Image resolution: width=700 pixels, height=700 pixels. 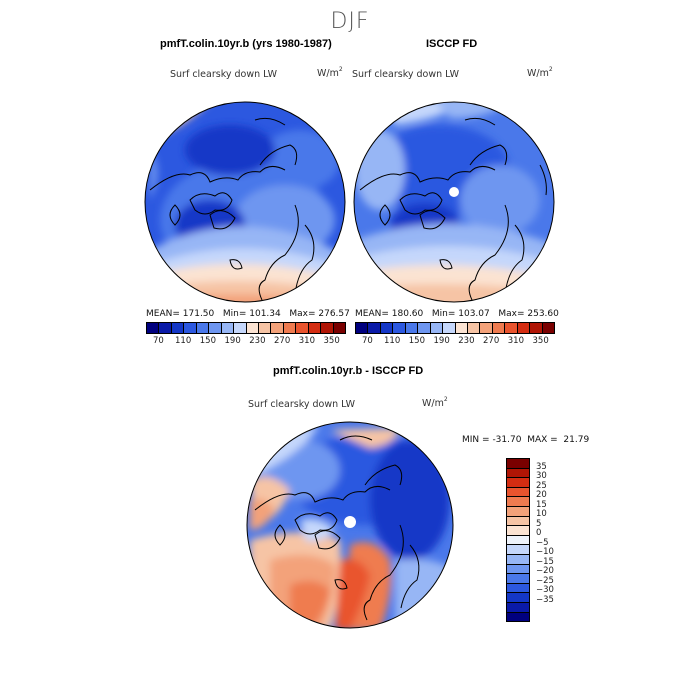 I want to click on diff-units-label: W/m2, so click(x=435, y=402).